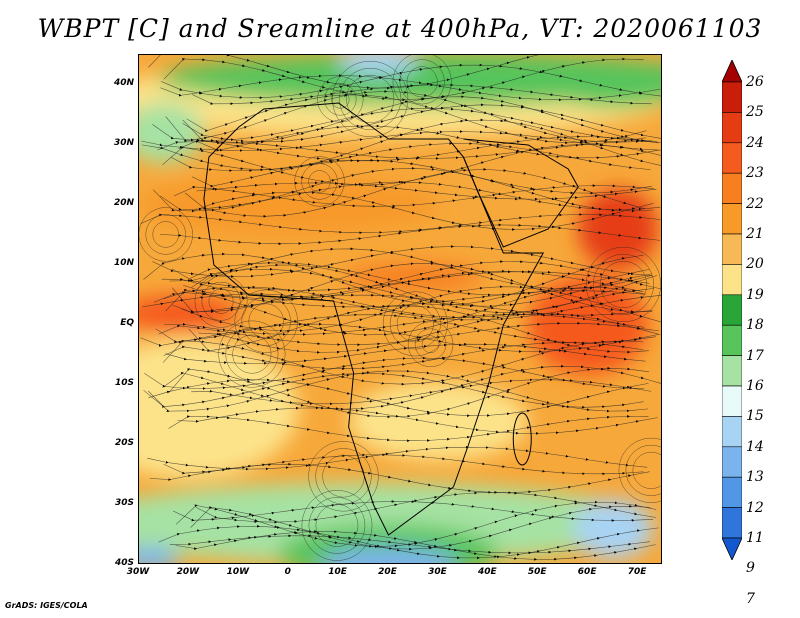 This screenshot has height=618, width=800. I want to click on lon-tick-label: 70E, so click(637, 572).